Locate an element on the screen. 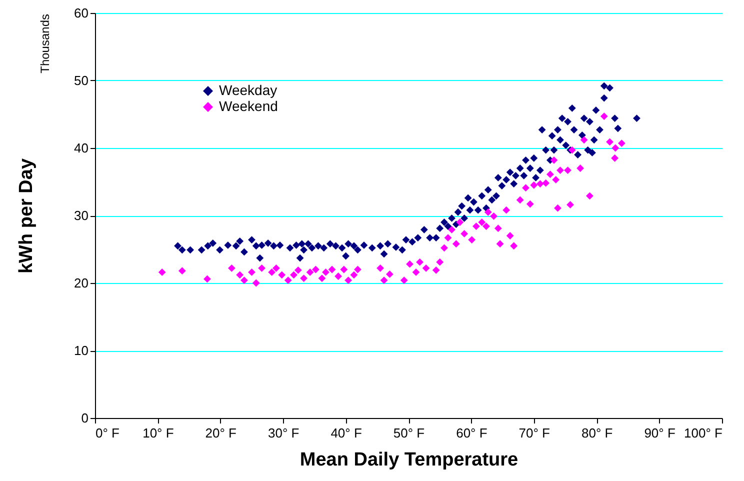 The height and width of the screenshot is (481, 744). x-tick-label: 80° F is located at coordinates (597, 433).